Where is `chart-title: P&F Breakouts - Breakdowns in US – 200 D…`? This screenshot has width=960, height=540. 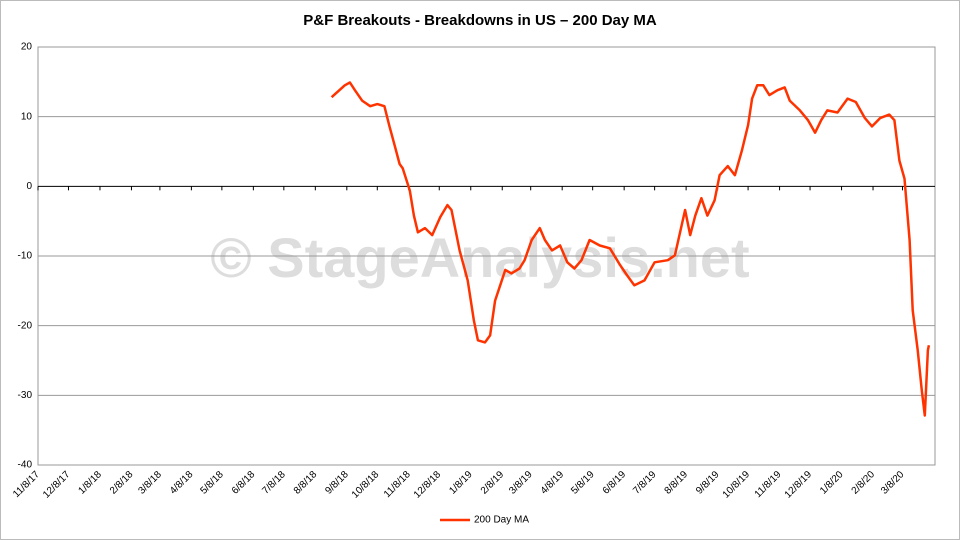 chart-title: P&F Breakouts - Breakdowns in US – 200 D… is located at coordinates (480, 20).